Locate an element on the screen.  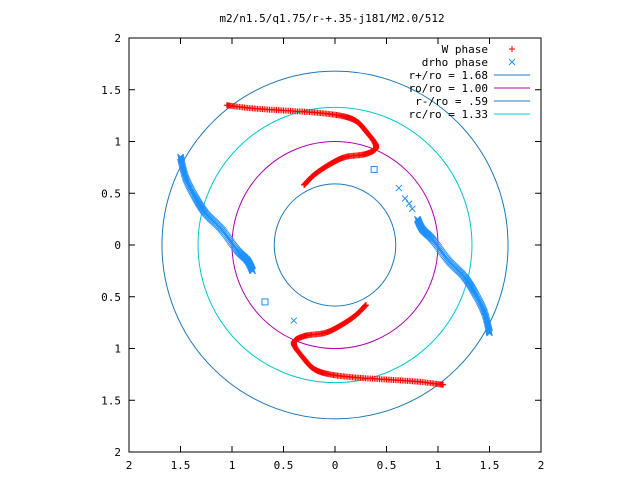
legend-label: r-/ro = .59 is located at coordinates (451, 101).